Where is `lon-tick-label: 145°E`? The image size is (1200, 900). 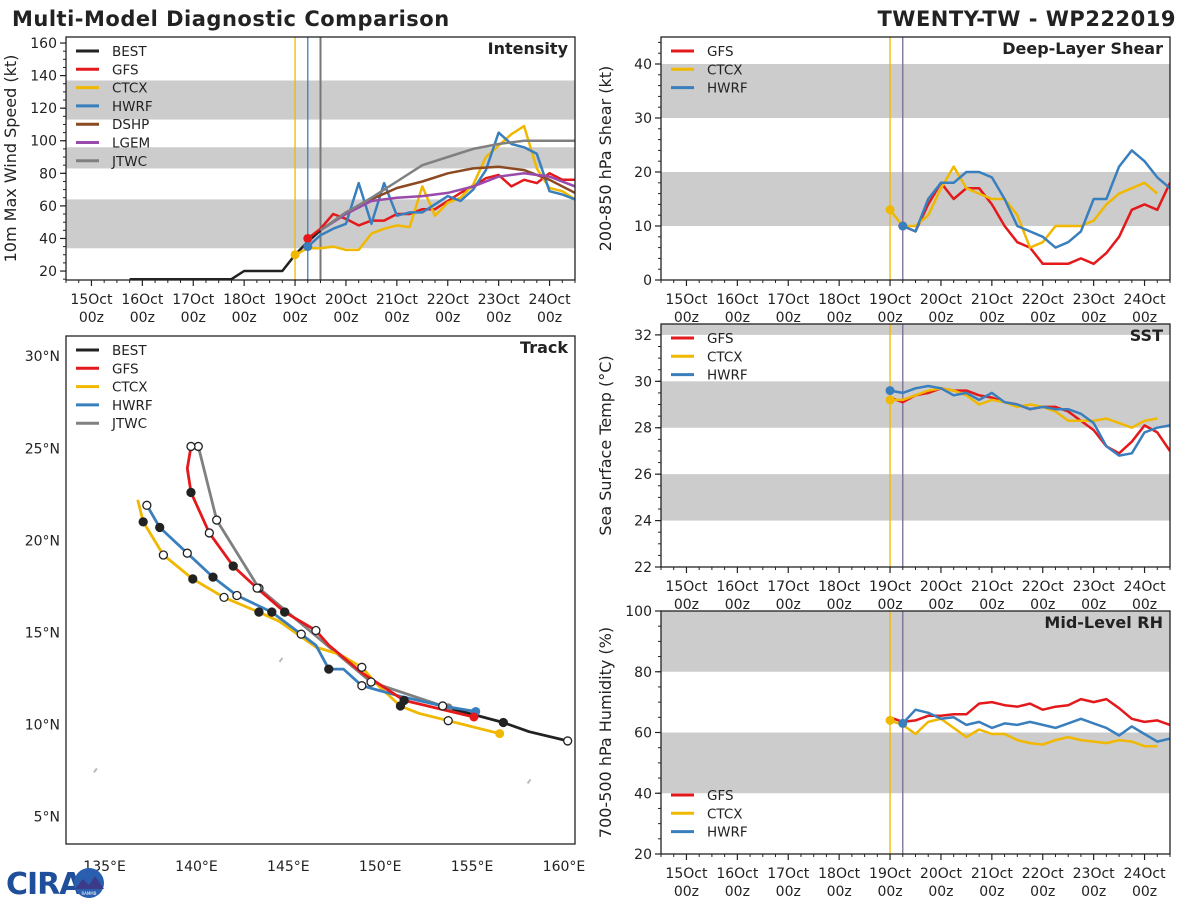 lon-tick-label: 145°E is located at coordinates (288, 867).